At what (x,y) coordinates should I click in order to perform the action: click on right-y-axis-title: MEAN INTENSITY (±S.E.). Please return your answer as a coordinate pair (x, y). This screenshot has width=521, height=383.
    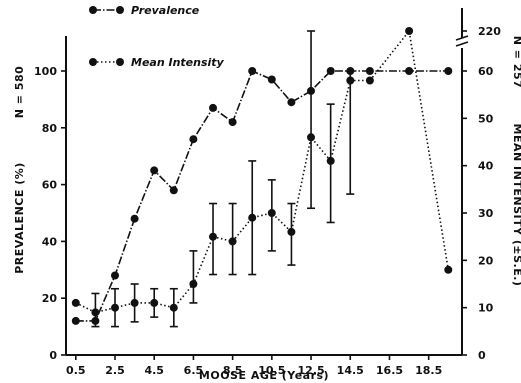
    Looking at the image, I should click on (516, 205).